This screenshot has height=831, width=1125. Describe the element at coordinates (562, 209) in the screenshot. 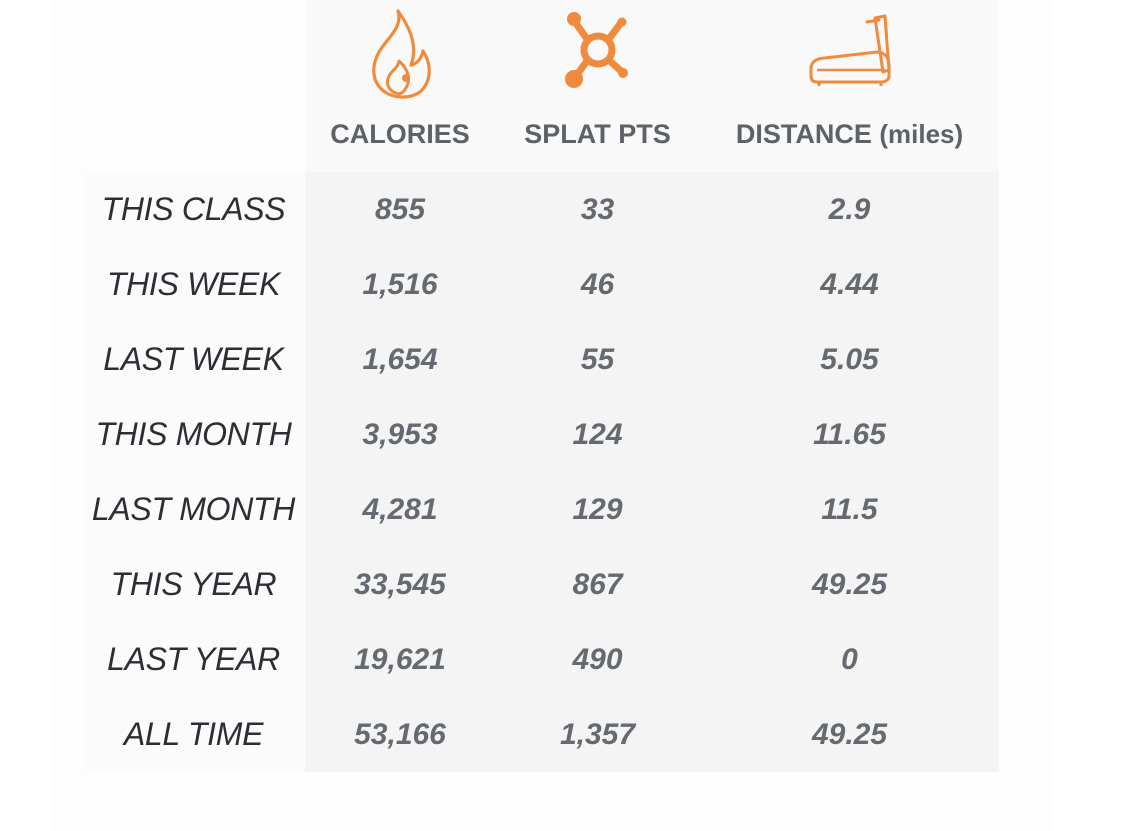

I see `stats-row: THIS CLASS 855 33 2.9` at that location.